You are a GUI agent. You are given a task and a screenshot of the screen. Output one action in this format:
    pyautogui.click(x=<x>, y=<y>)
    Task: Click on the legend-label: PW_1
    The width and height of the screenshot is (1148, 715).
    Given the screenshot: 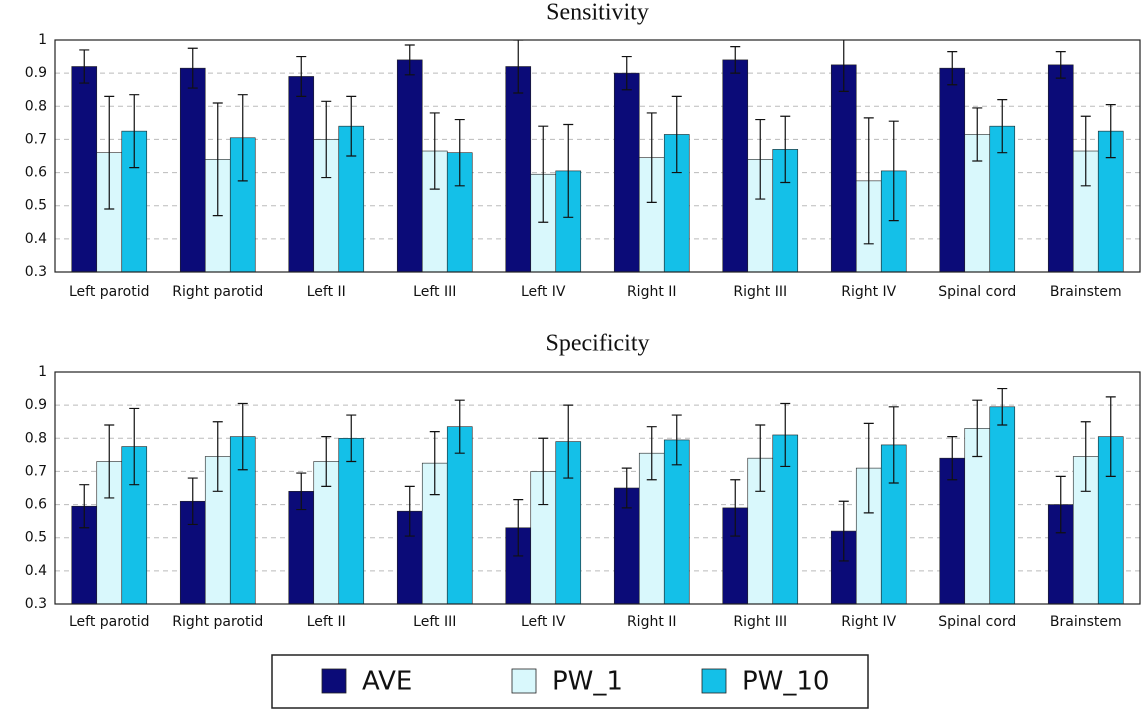 What is the action you would take?
    pyautogui.click(x=587, y=682)
    